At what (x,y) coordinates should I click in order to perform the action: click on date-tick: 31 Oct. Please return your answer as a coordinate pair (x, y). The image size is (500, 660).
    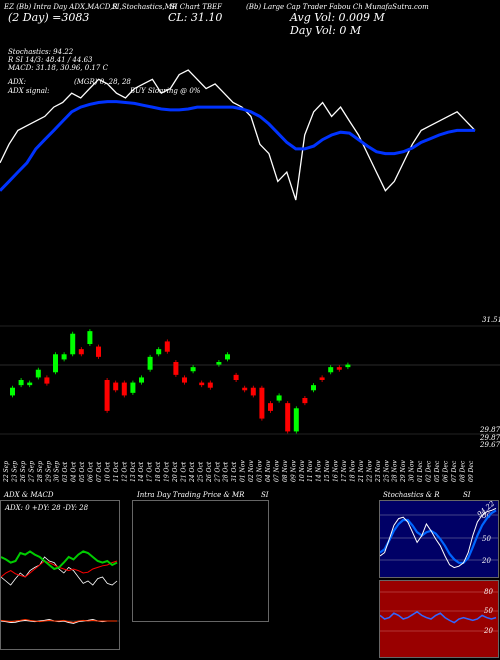
    Looking at the image, I should click on (234, 471).